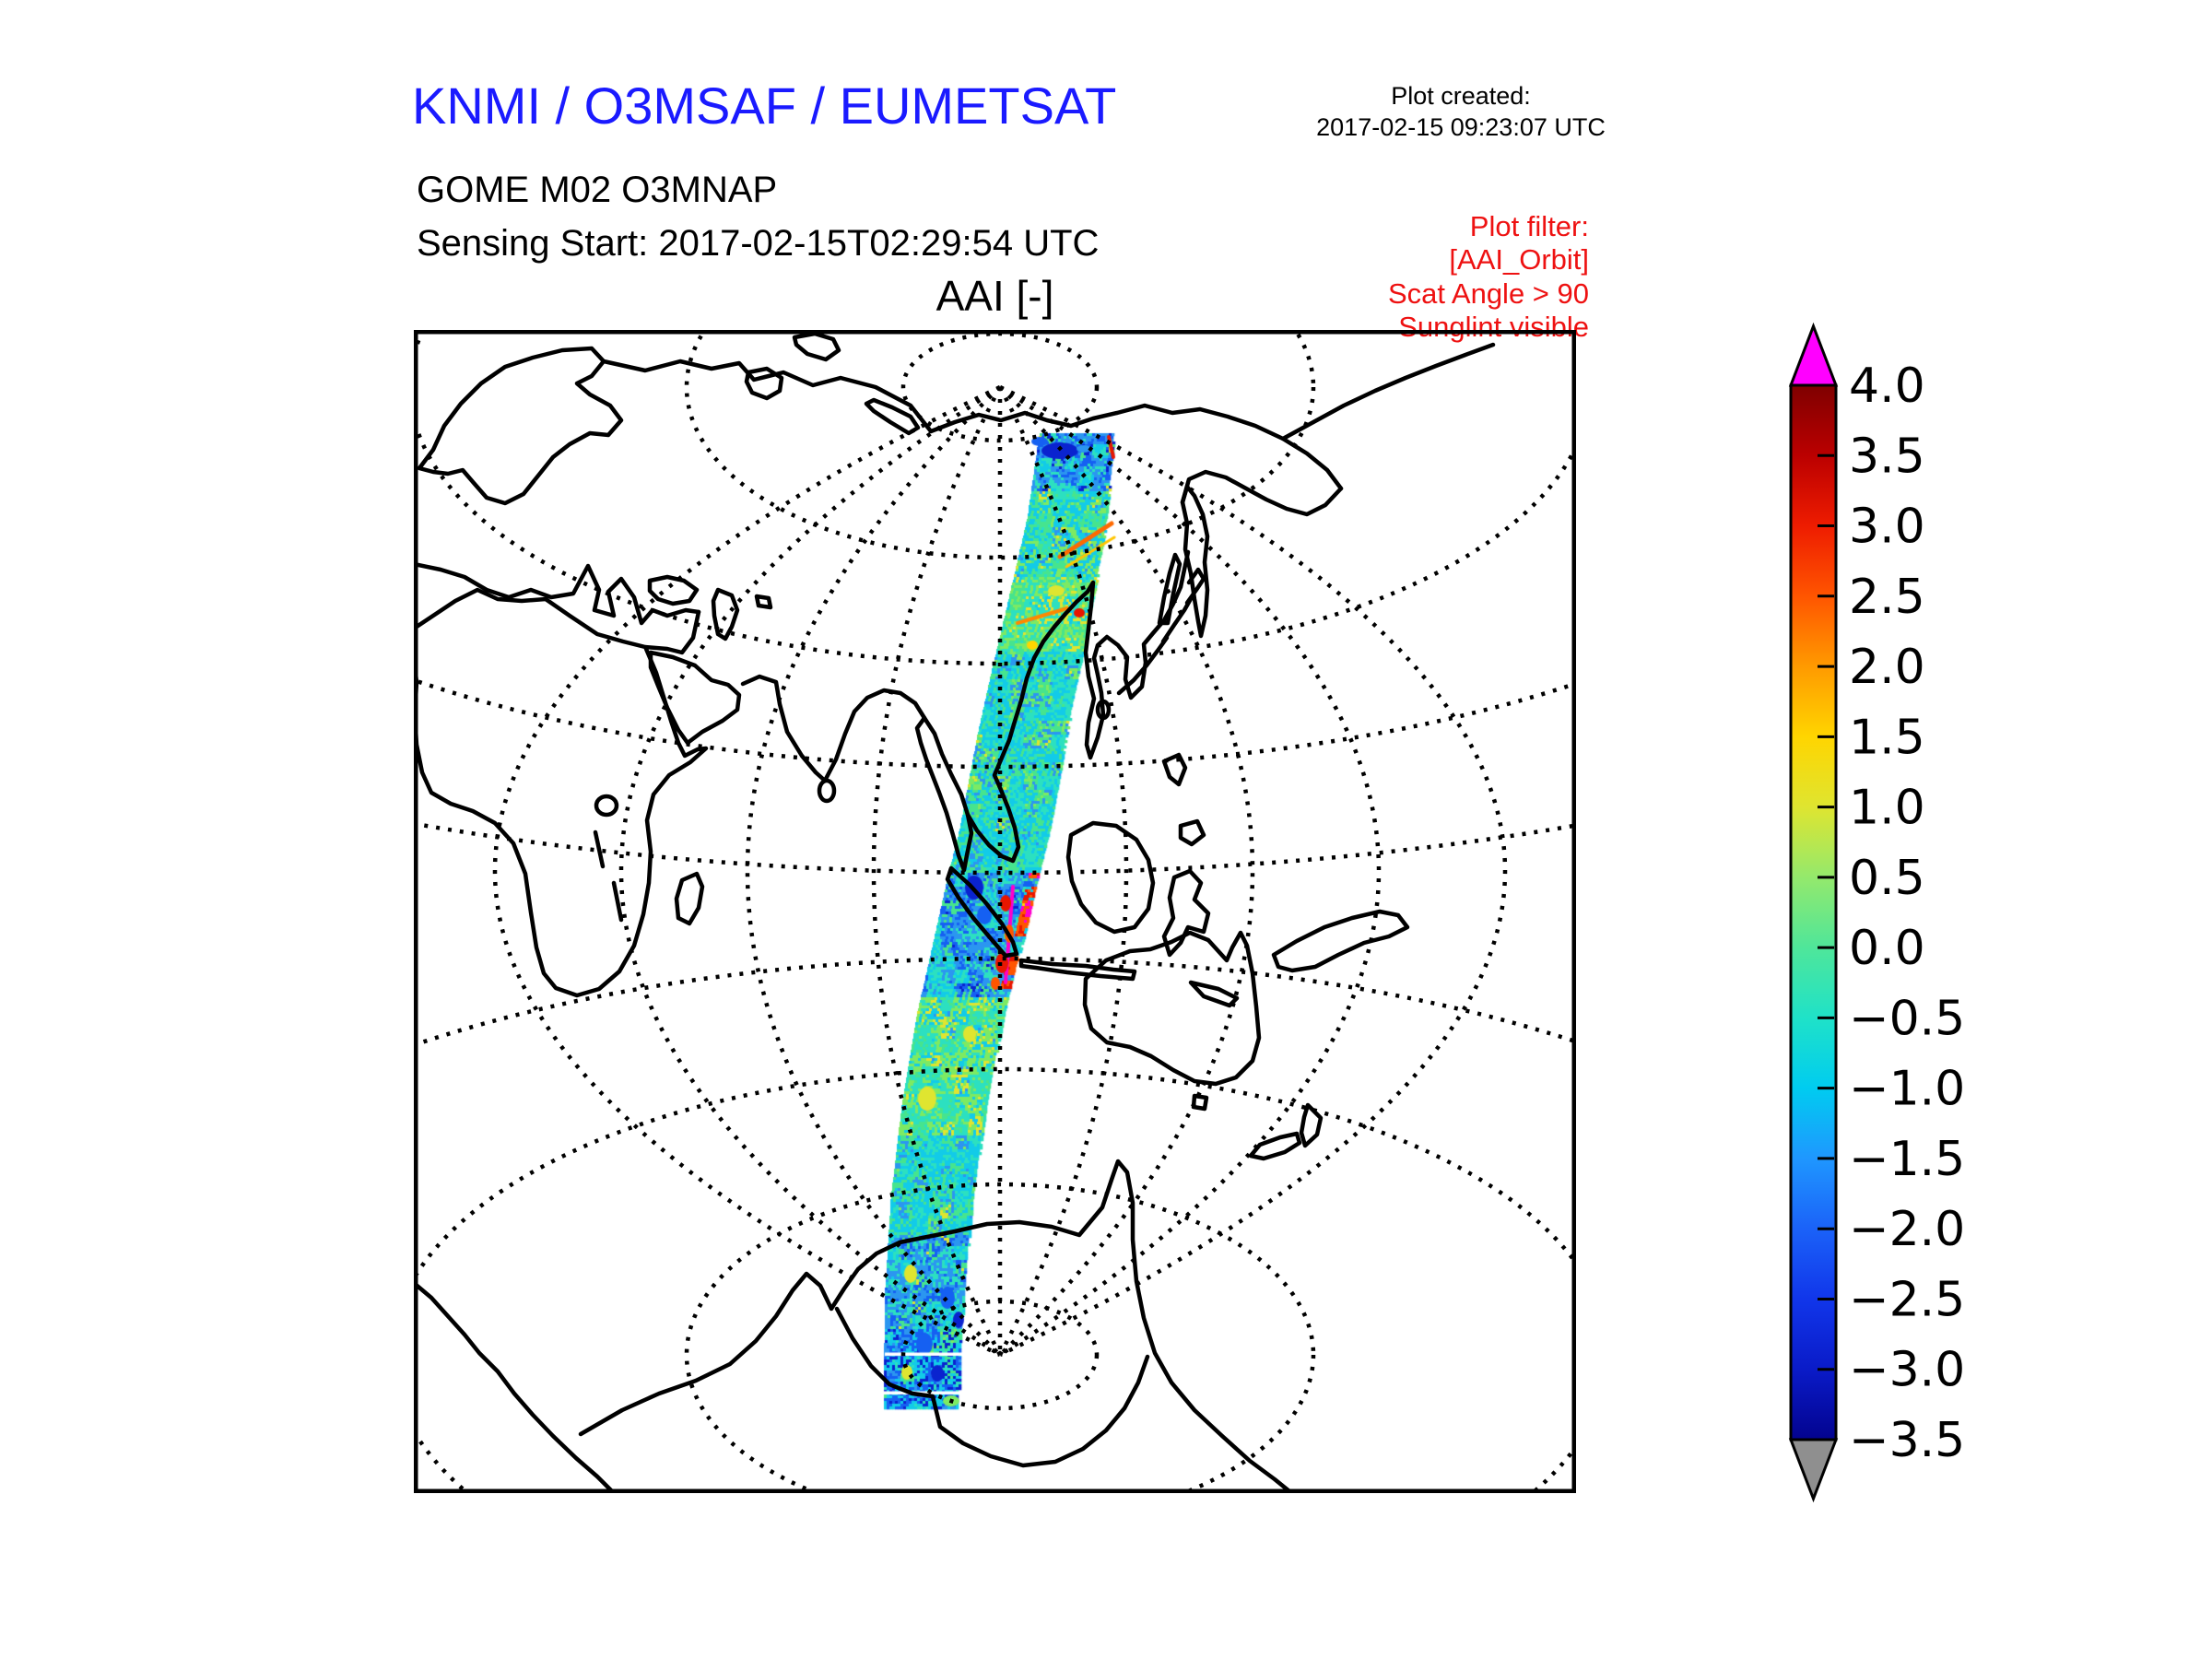  I want to click on colorbar-tick-label: 3.5, so click(1887, 456).